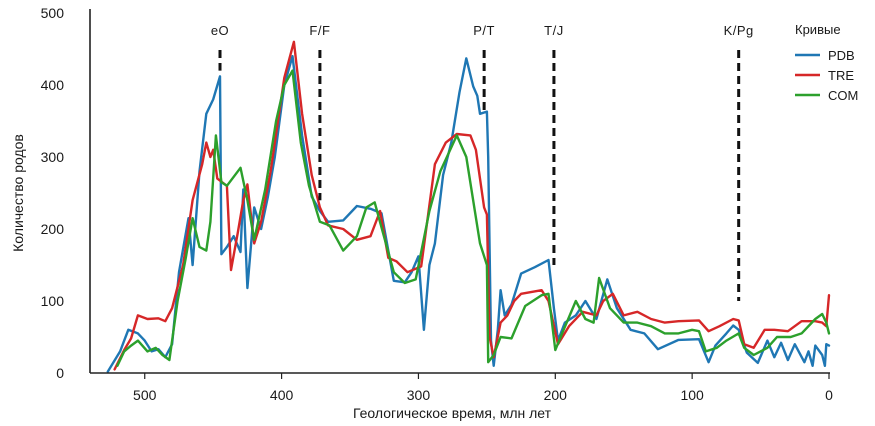 This screenshot has width=875, height=426. I want to click on event-label-f-f: F/F, so click(319, 30).